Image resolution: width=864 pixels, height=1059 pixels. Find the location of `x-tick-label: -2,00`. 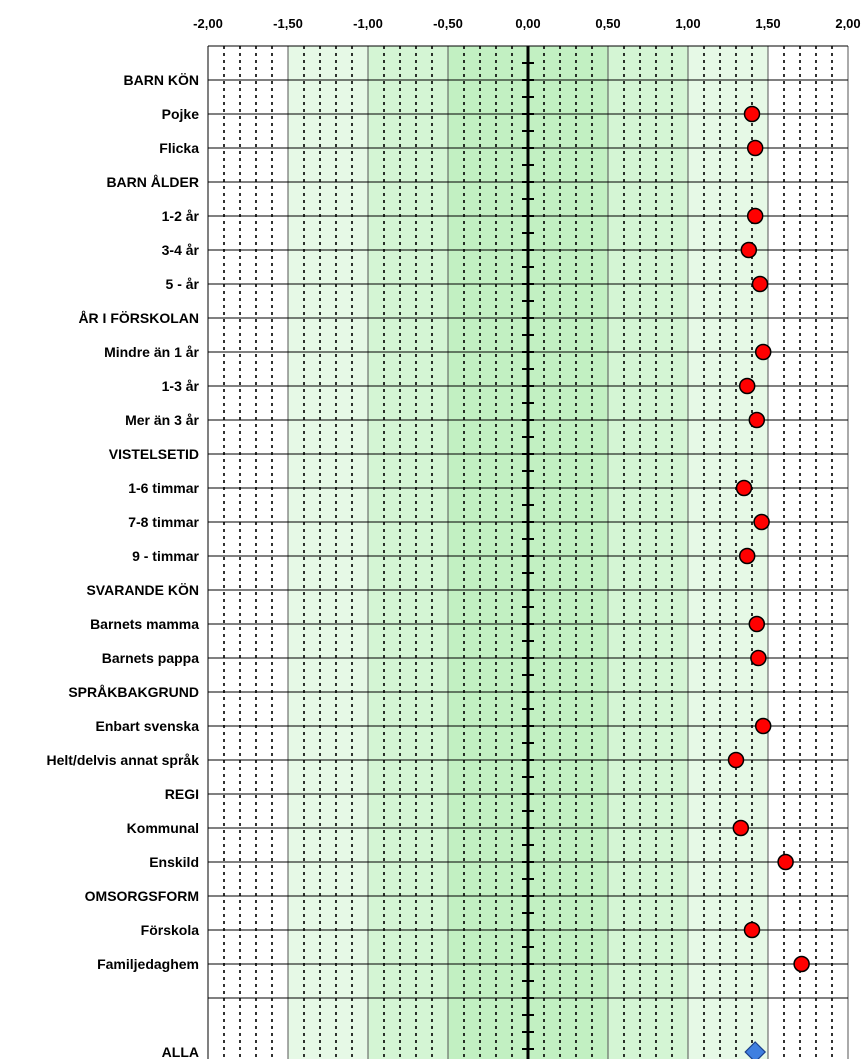

x-tick-label: -2,00 is located at coordinates (208, 23).